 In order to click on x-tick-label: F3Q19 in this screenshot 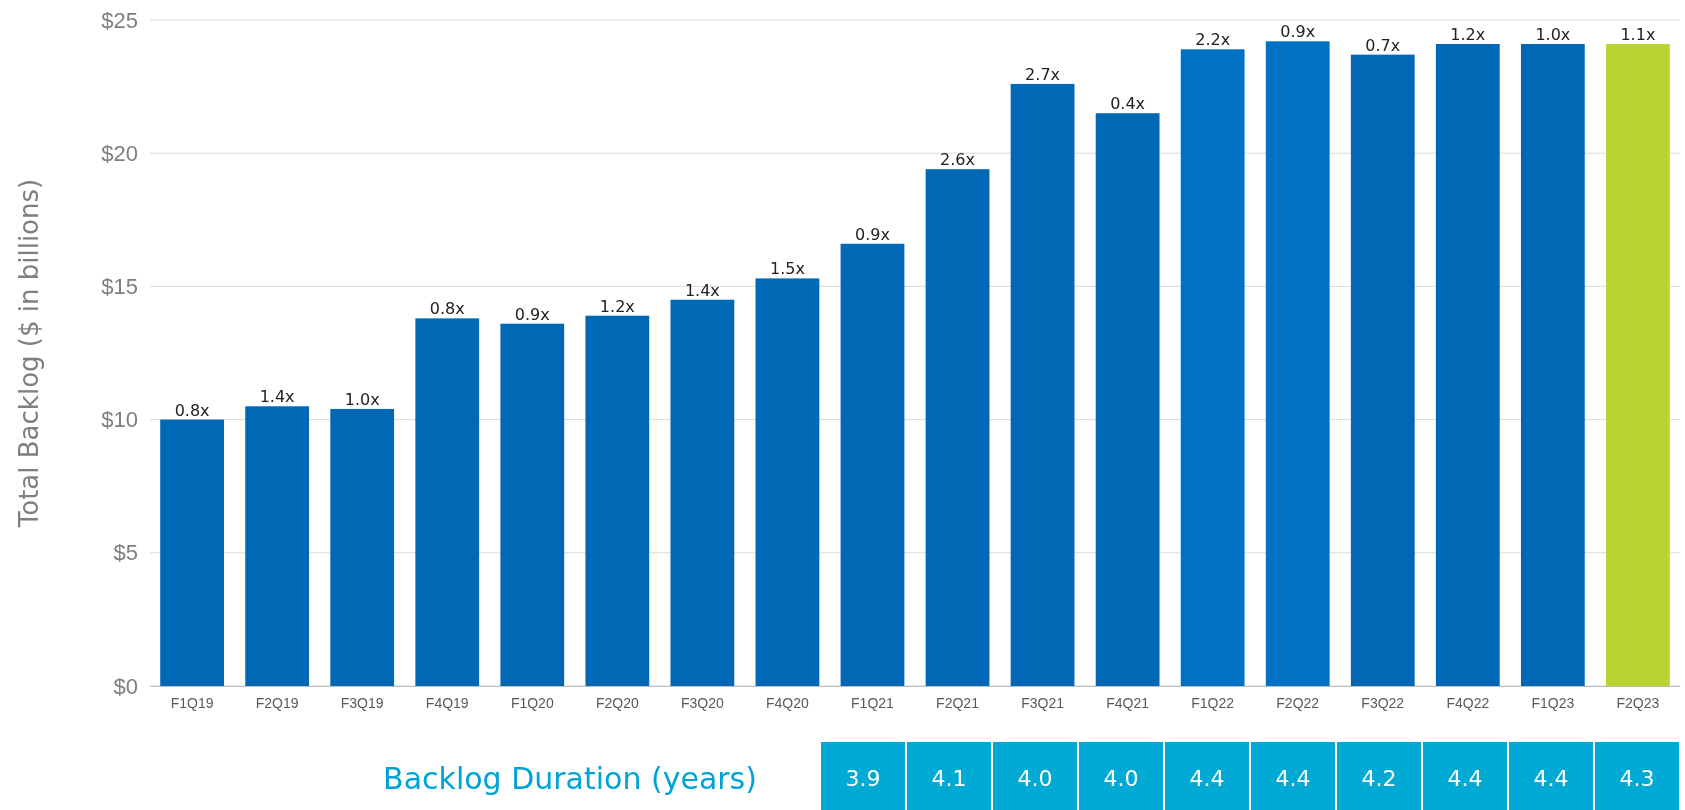, I will do `click(362, 702)`.